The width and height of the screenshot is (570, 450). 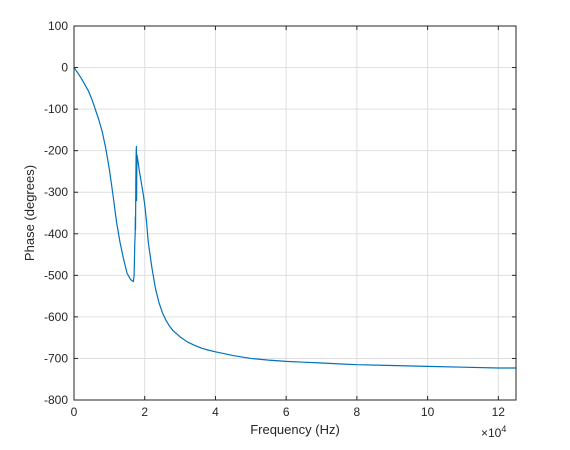 I want to click on y-axis-label: Phase (degrees), so click(x=29, y=213).